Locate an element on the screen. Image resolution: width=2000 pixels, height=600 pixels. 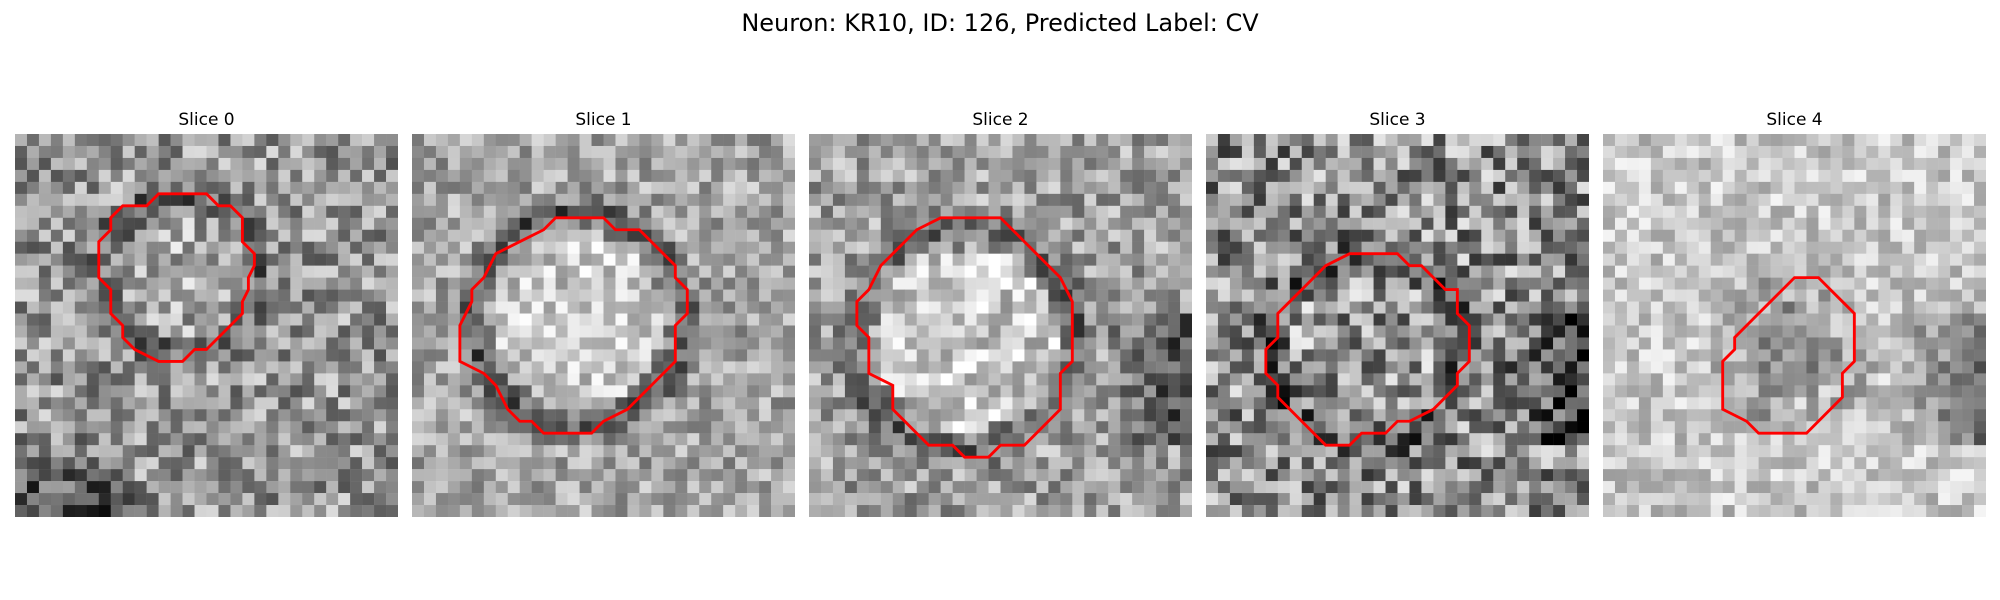
slice-title-0: Slice 0 is located at coordinates (206, 120).